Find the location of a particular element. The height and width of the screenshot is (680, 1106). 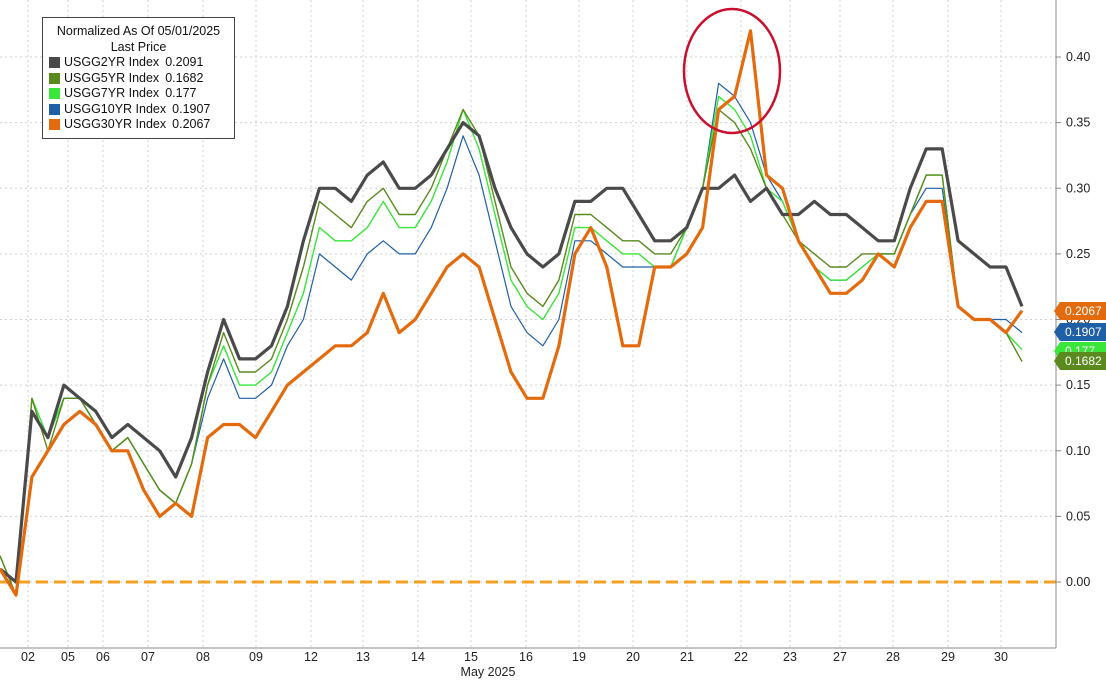

legend-series-name: USGG5YR Index is located at coordinates (112, 77).